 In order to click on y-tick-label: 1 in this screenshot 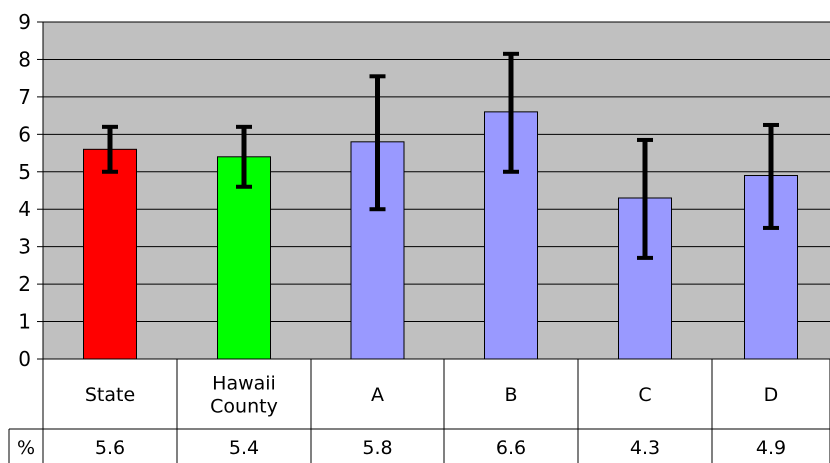, I will do `click(24, 322)`.